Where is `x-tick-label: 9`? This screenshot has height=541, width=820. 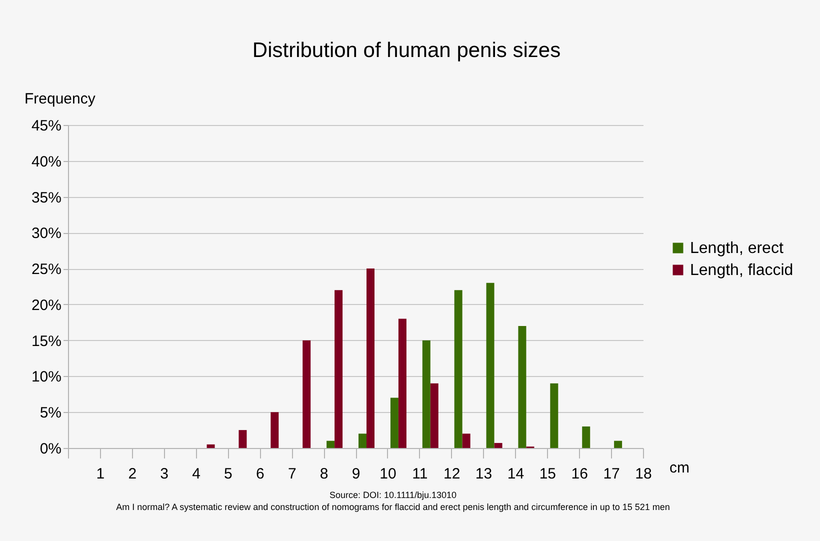 x-tick-label: 9 is located at coordinates (356, 474).